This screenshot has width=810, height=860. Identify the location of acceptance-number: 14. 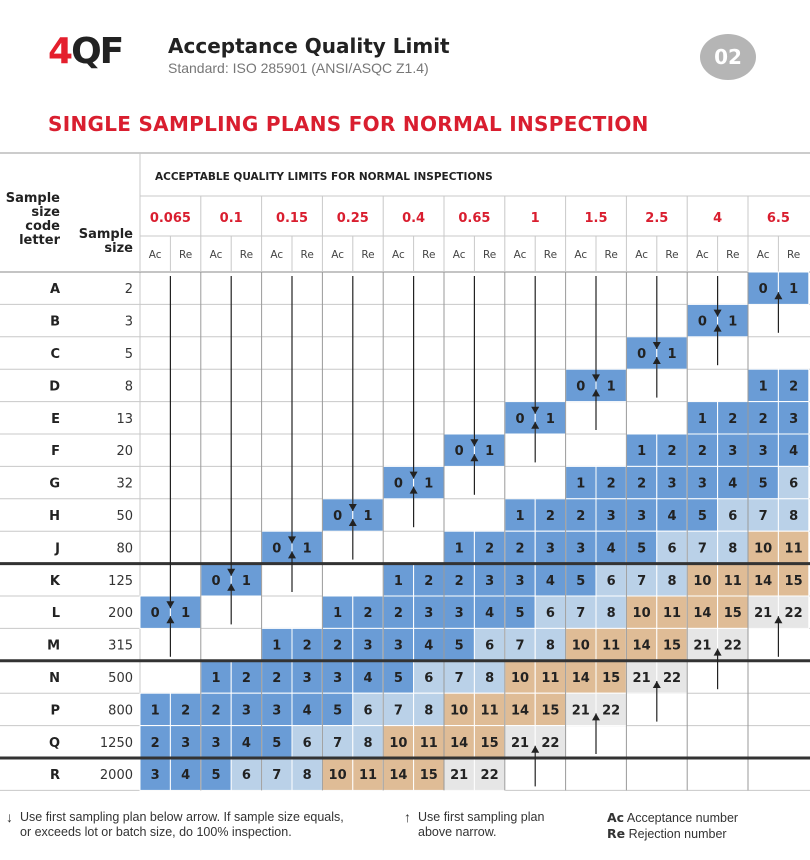
(642, 646).